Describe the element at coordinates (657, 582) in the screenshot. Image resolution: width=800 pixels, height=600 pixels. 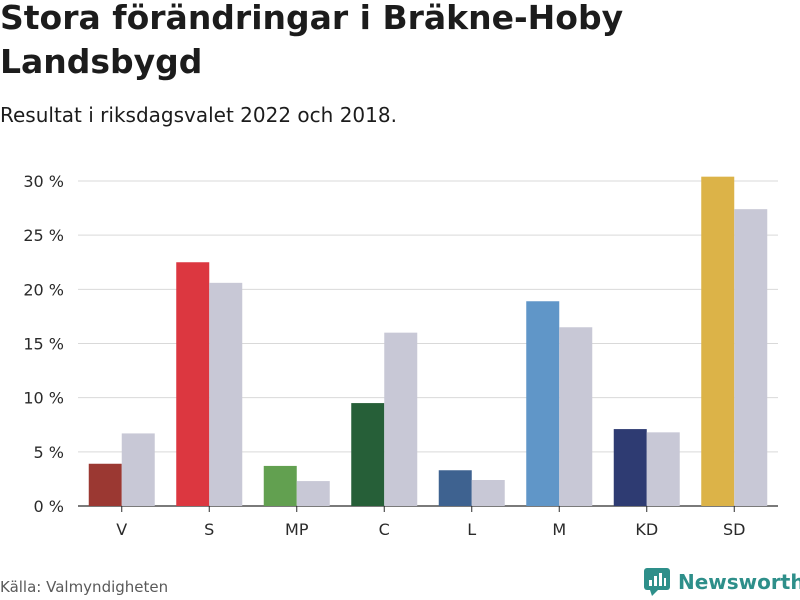
I see `newsworthy-icon` at that location.